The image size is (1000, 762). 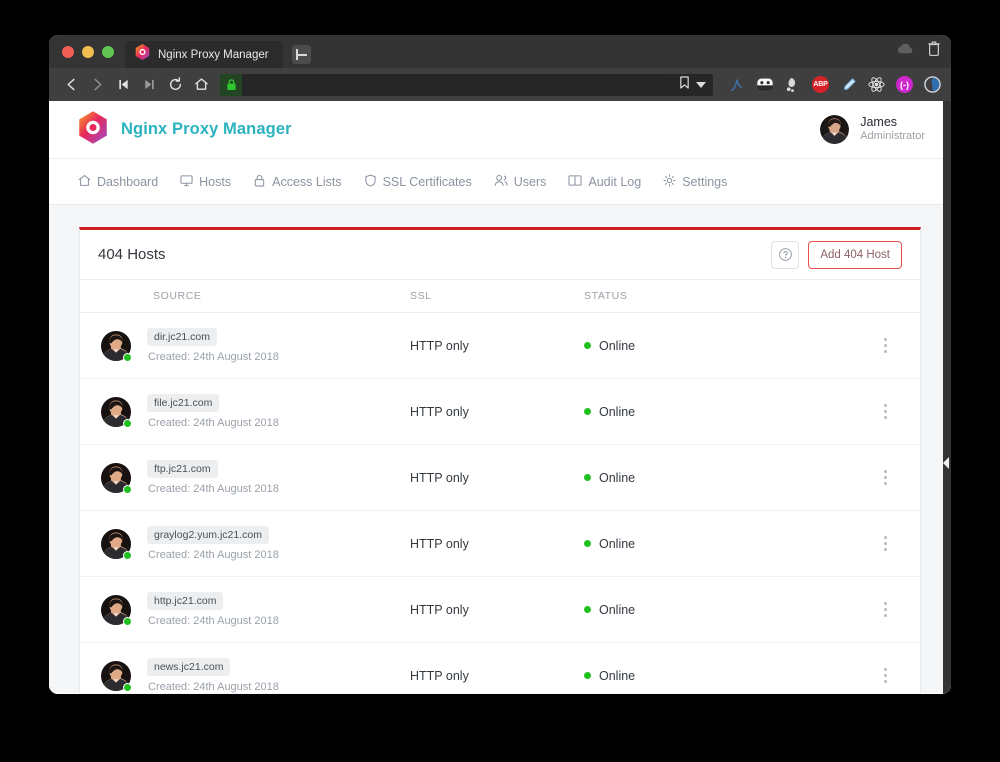 I want to click on cloud-icon, so click(x=905, y=51).